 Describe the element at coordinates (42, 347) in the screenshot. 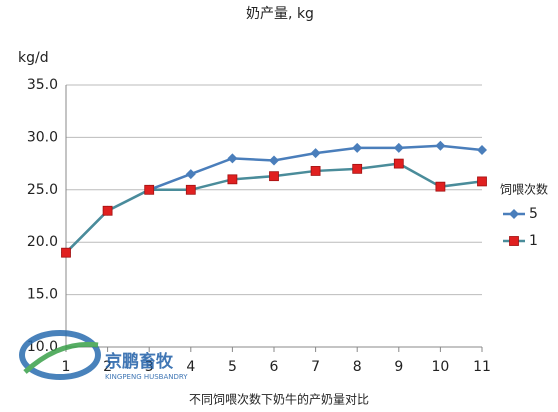

I see `y-tick-label: 10.0` at that location.